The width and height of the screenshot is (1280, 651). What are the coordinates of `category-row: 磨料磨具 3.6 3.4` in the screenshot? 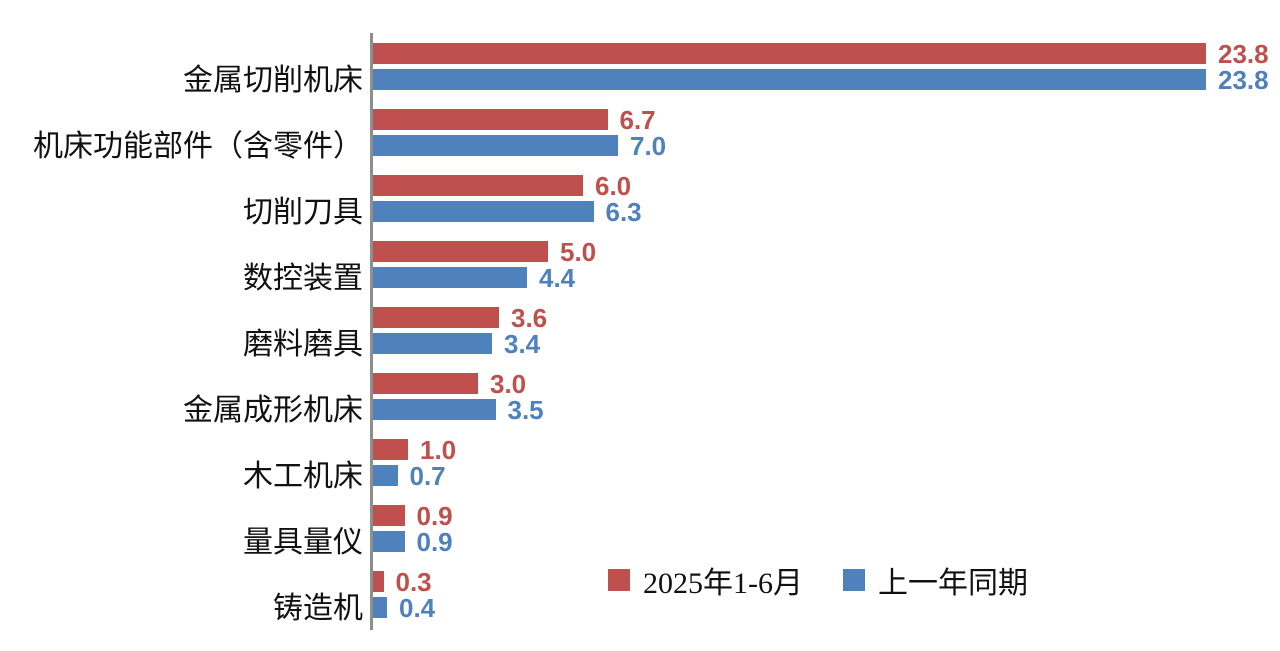 It's located at (640, 337).